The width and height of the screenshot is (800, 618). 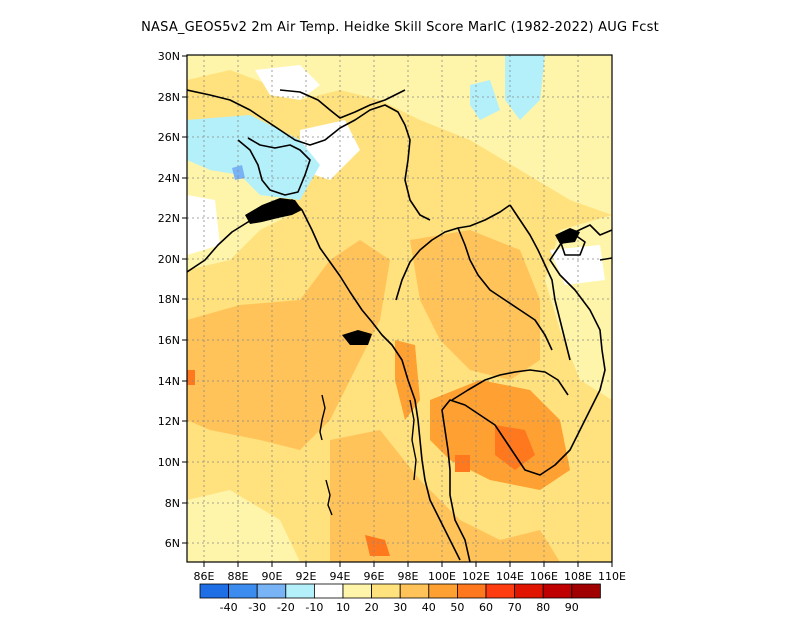 I want to click on colorbar-label: 20, so click(x=372, y=607).